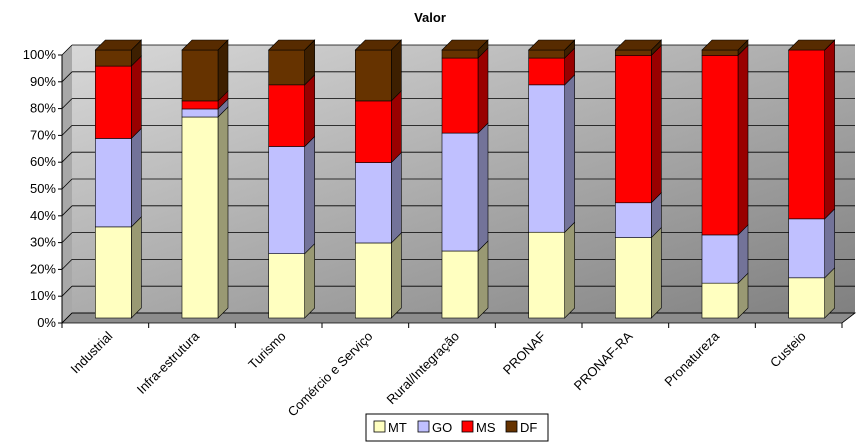  Describe the element at coordinates (92, 352) in the screenshot. I see `x-tick-label: Industrial` at that location.